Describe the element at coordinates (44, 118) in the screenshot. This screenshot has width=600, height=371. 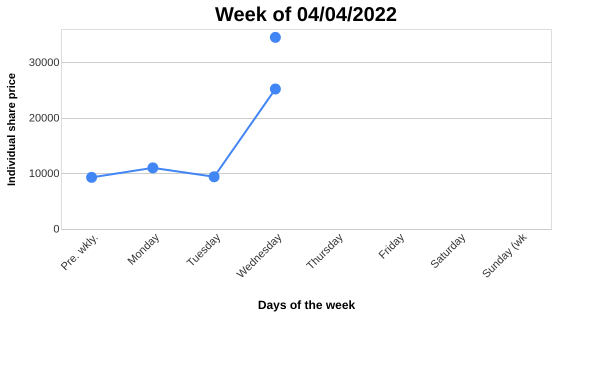
I see `y-tick-label: 20000` at that location.